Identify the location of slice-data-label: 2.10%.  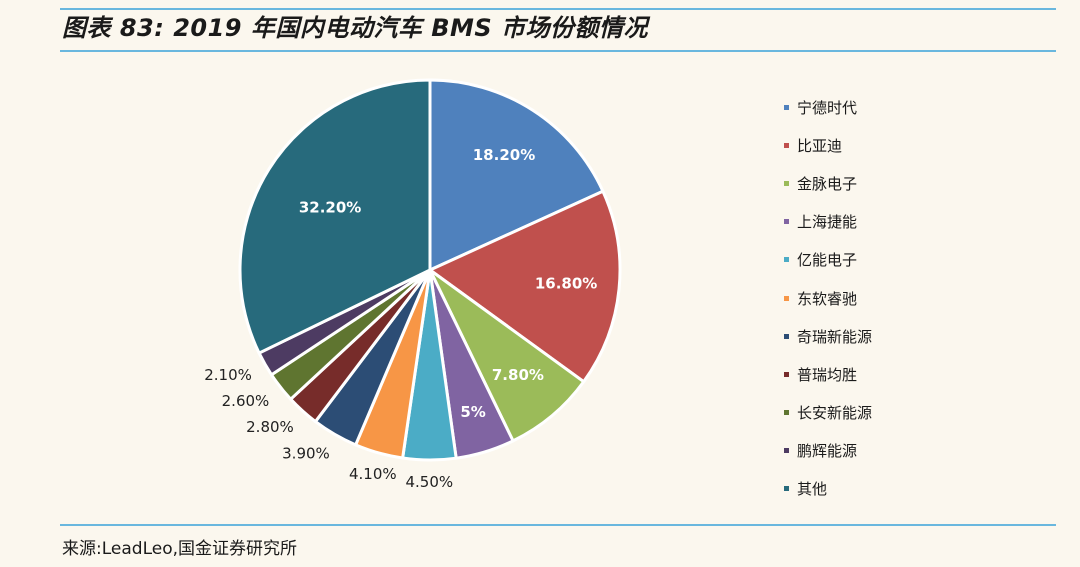
(228, 375).